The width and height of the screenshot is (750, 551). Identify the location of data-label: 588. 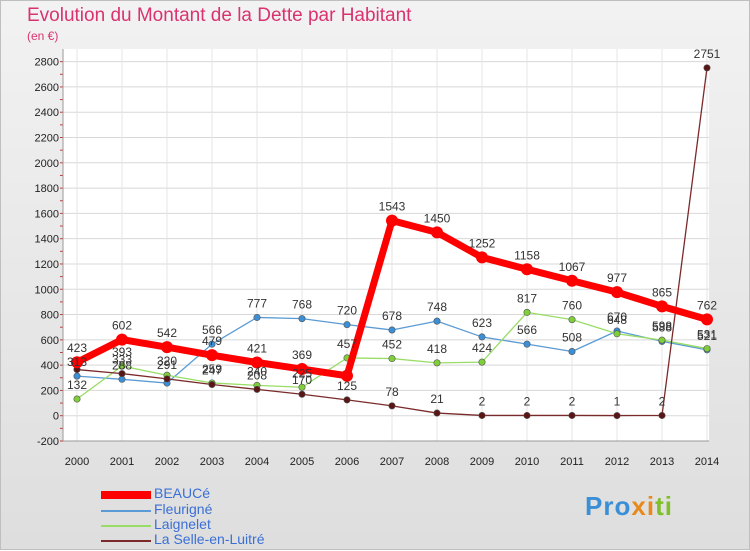
(662, 327).